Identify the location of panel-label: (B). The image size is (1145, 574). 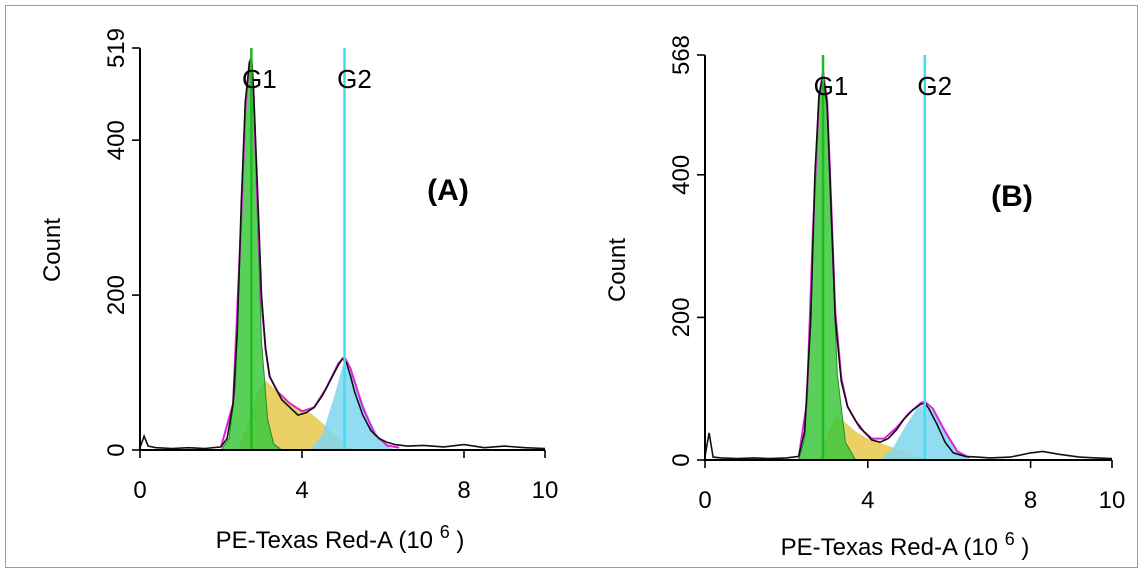
(1012, 196).